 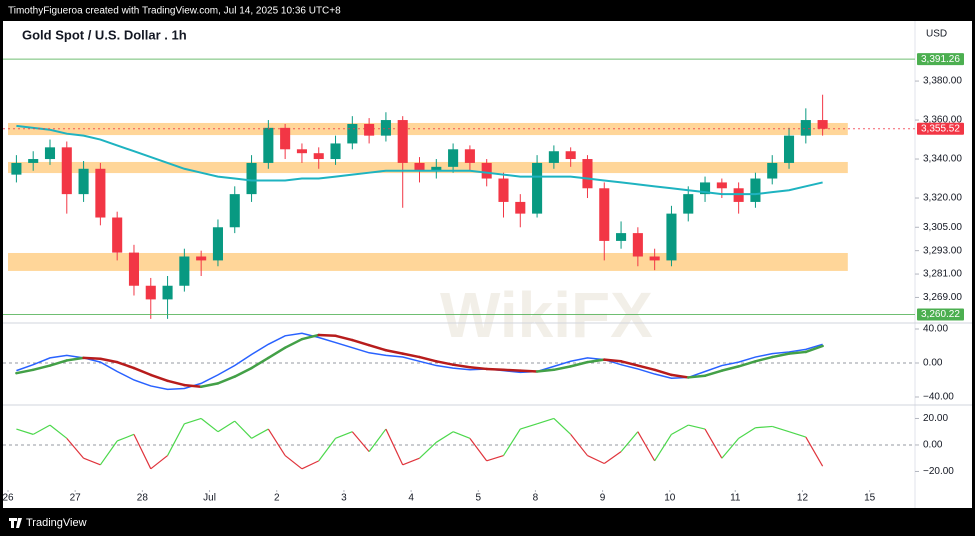 I want to click on x-tick-label: 12, so click(x=803, y=498).